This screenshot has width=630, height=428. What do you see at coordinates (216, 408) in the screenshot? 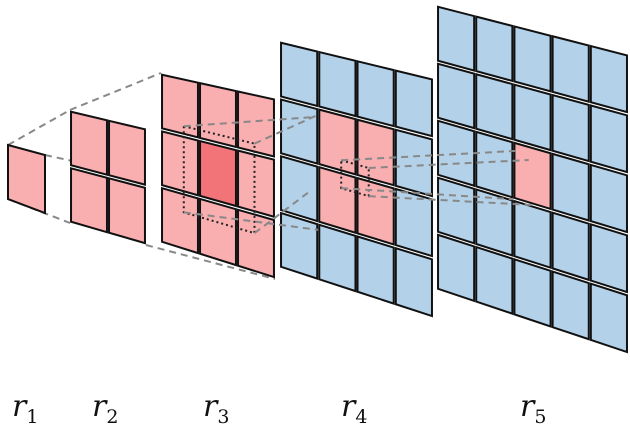
I see `layer-label-r3: r3` at bounding box center [216, 408].